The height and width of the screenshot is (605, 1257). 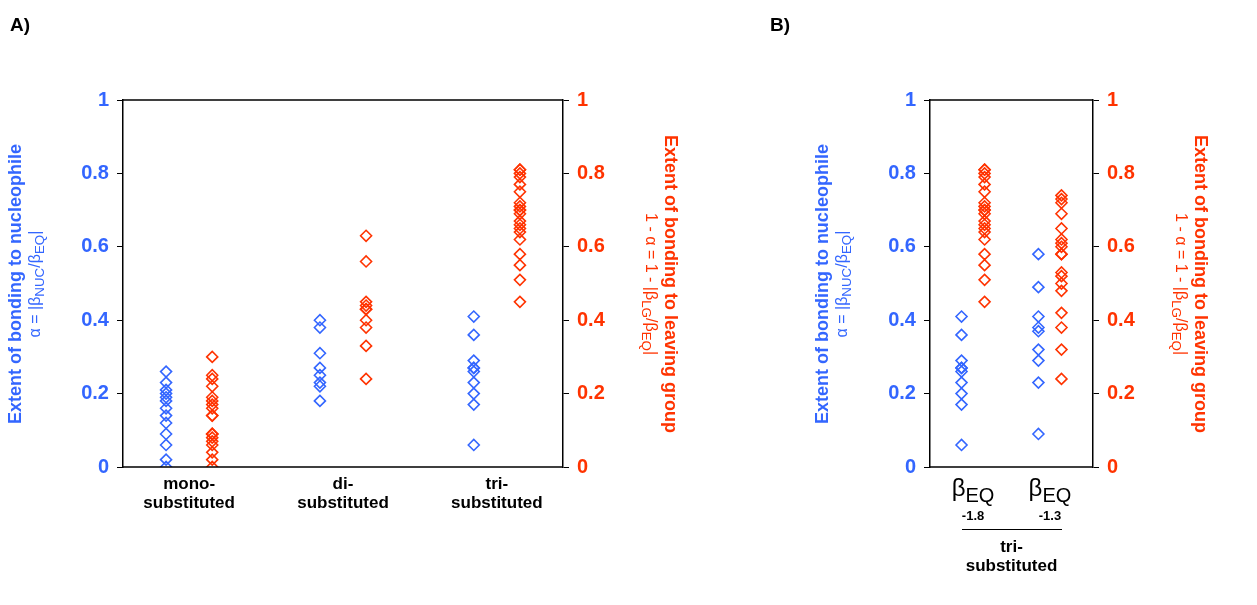 What do you see at coordinates (973, 498) in the screenshot?
I see `x-tick-label: β$_{EQ}$ -1.8` at bounding box center [973, 498].